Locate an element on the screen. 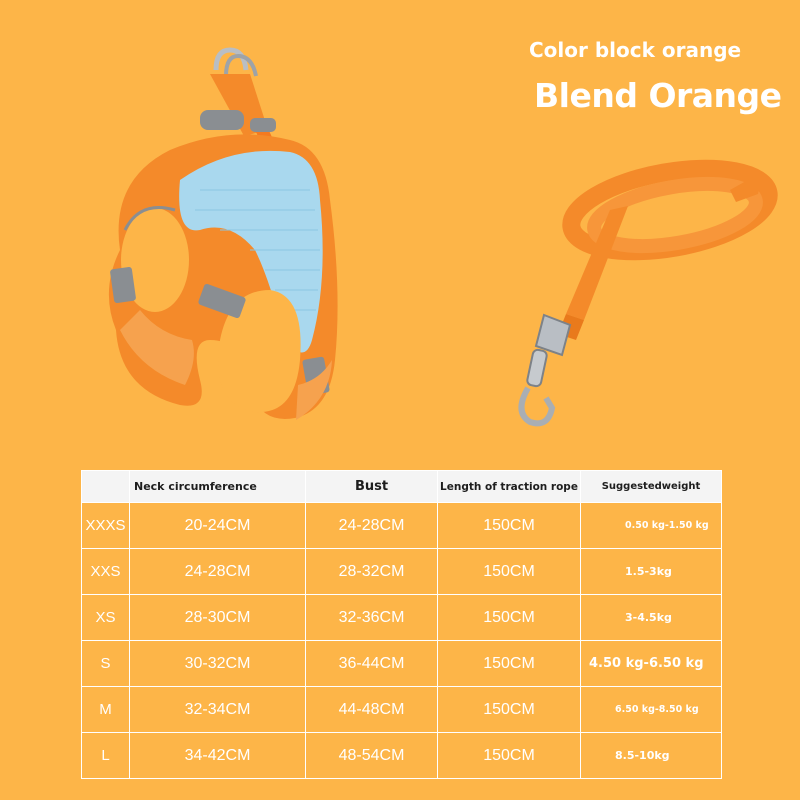  weight-cell: 6.50 kg-8.50 kg is located at coordinates (651, 709).